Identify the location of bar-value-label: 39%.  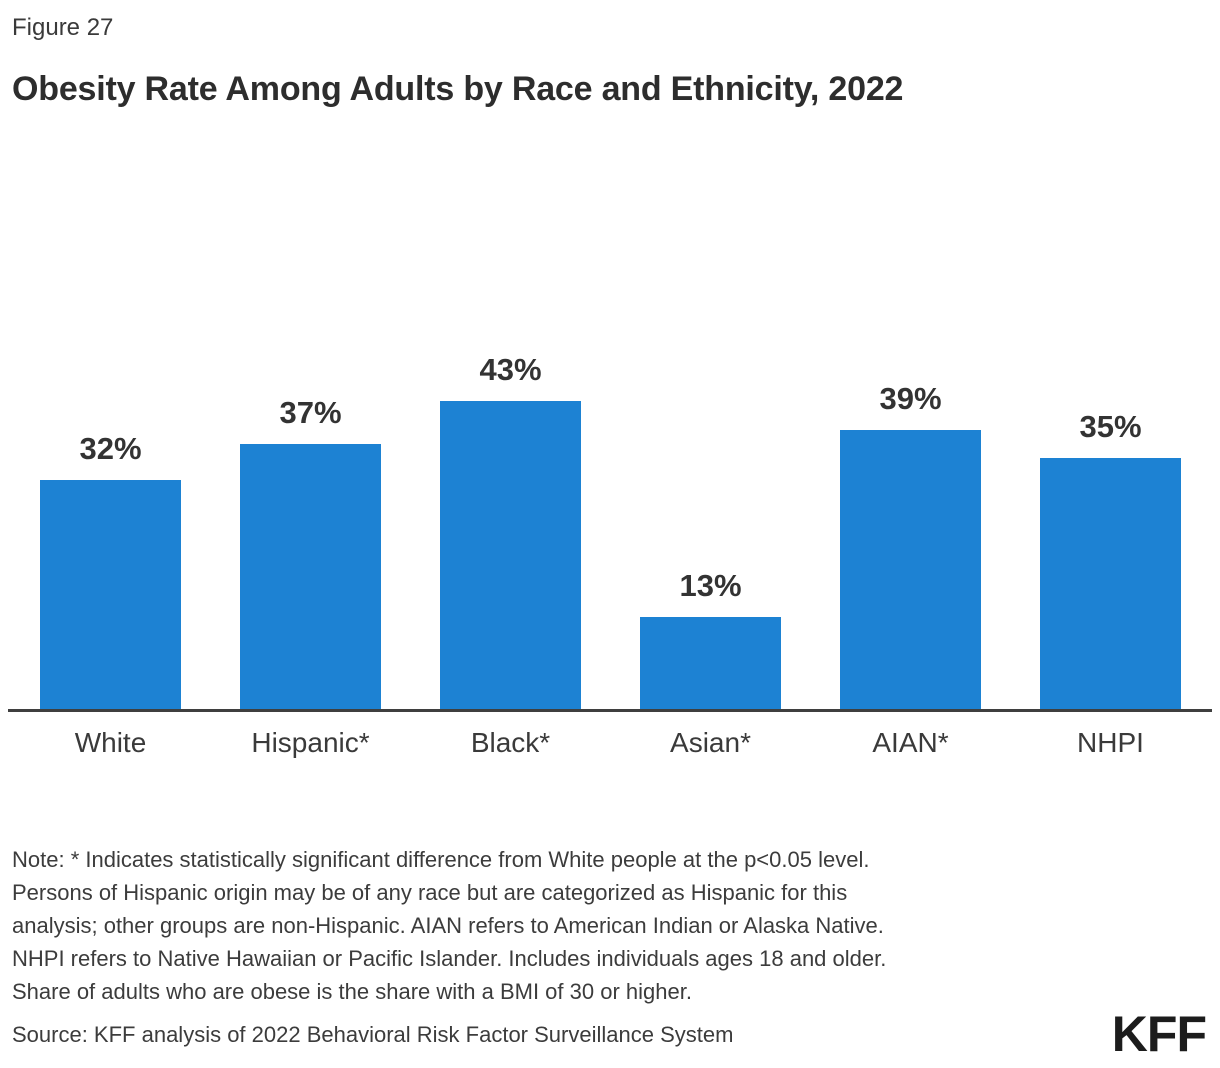
(910, 398).